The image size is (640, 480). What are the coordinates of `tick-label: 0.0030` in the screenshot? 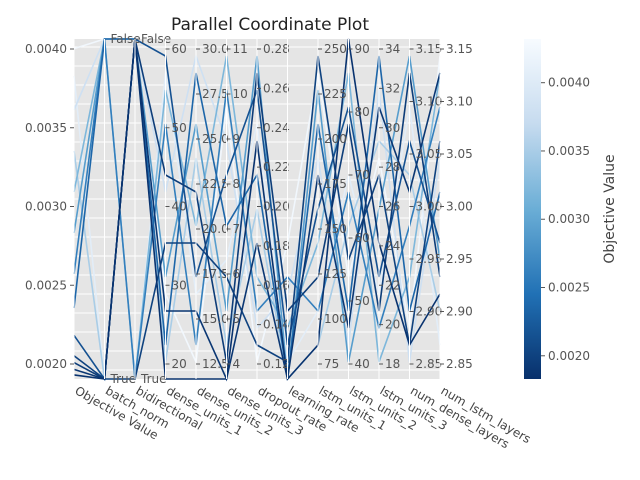 It's located at (46, 207).